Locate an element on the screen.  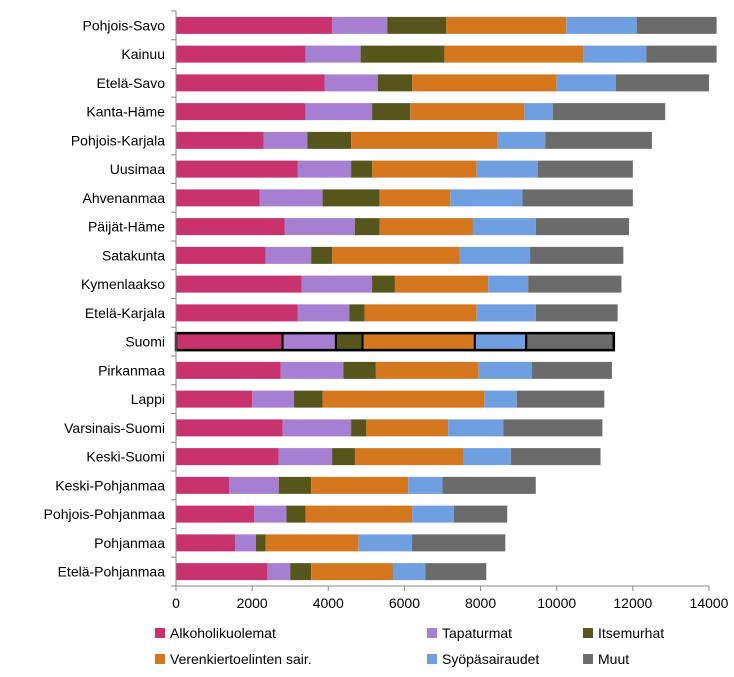
category-label: Kanta-Häme is located at coordinates (125, 112).